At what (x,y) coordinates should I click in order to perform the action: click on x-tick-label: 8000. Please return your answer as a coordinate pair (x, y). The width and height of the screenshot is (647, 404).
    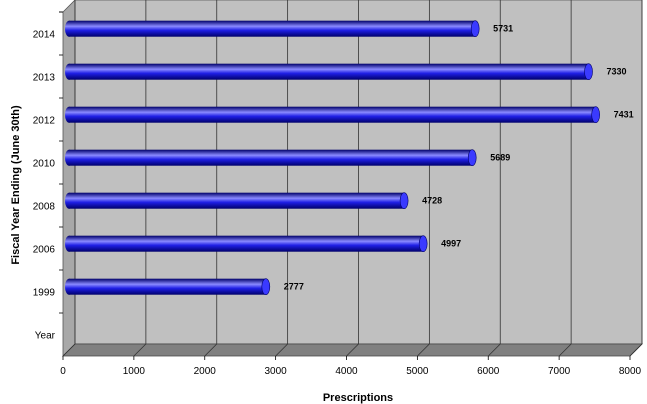
    Looking at the image, I should click on (630, 371).